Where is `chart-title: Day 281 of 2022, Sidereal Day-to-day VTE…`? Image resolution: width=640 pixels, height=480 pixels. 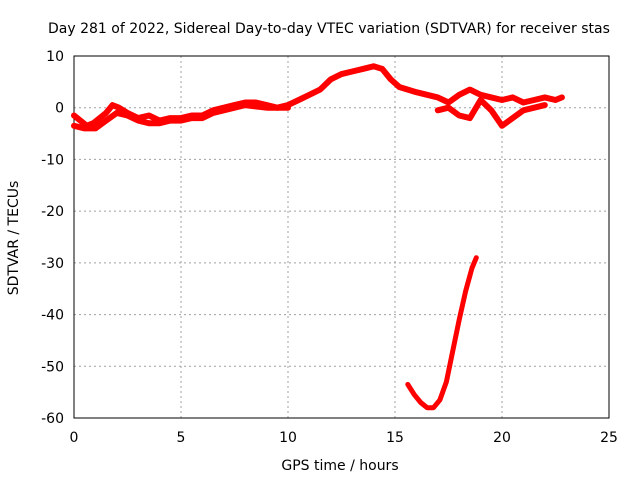
chart-title: Day 281 of 2022, Sidereal Day-to-day VTE… is located at coordinates (329, 29).